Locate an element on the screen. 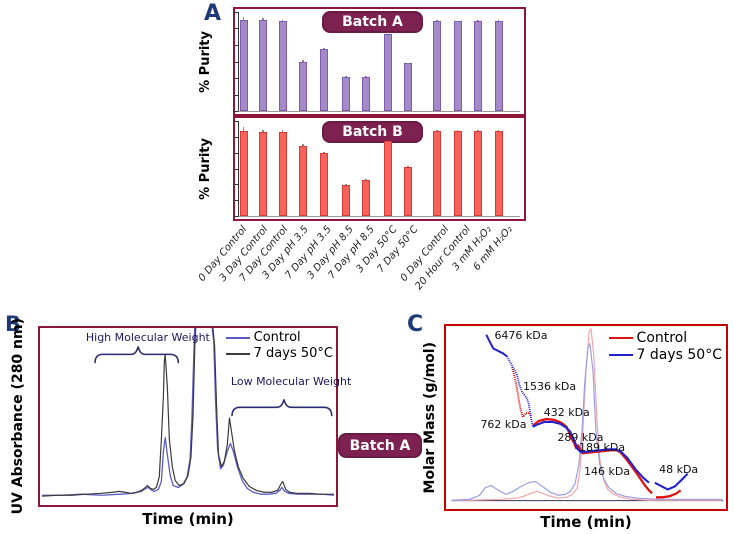 The image size is (734, 534). low-molecular-weight-label: Low Molecular Weight is located at coordinates (291, 381).